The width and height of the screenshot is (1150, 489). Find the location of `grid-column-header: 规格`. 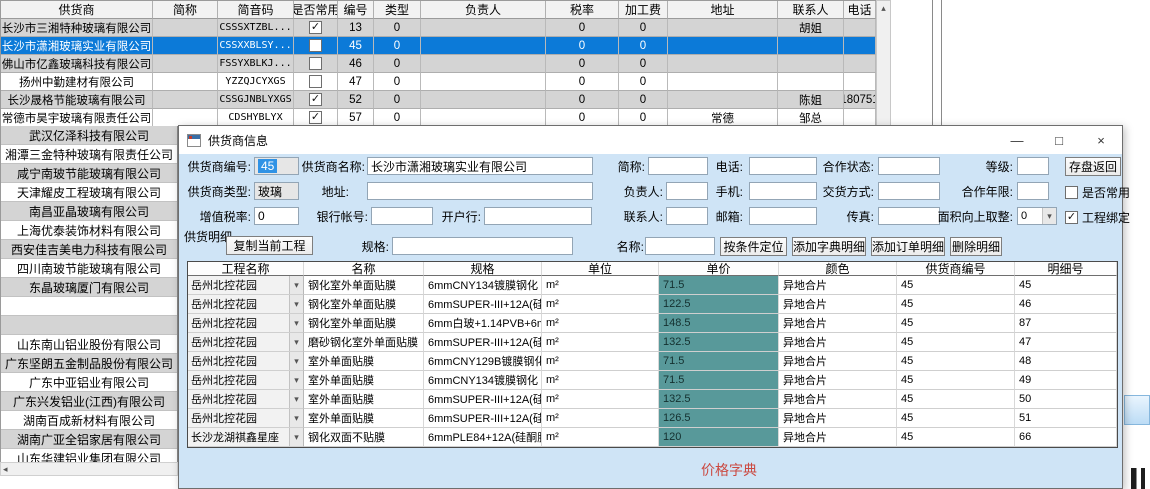

grid-column-header: 规格 is located at coordinates (483, 269).